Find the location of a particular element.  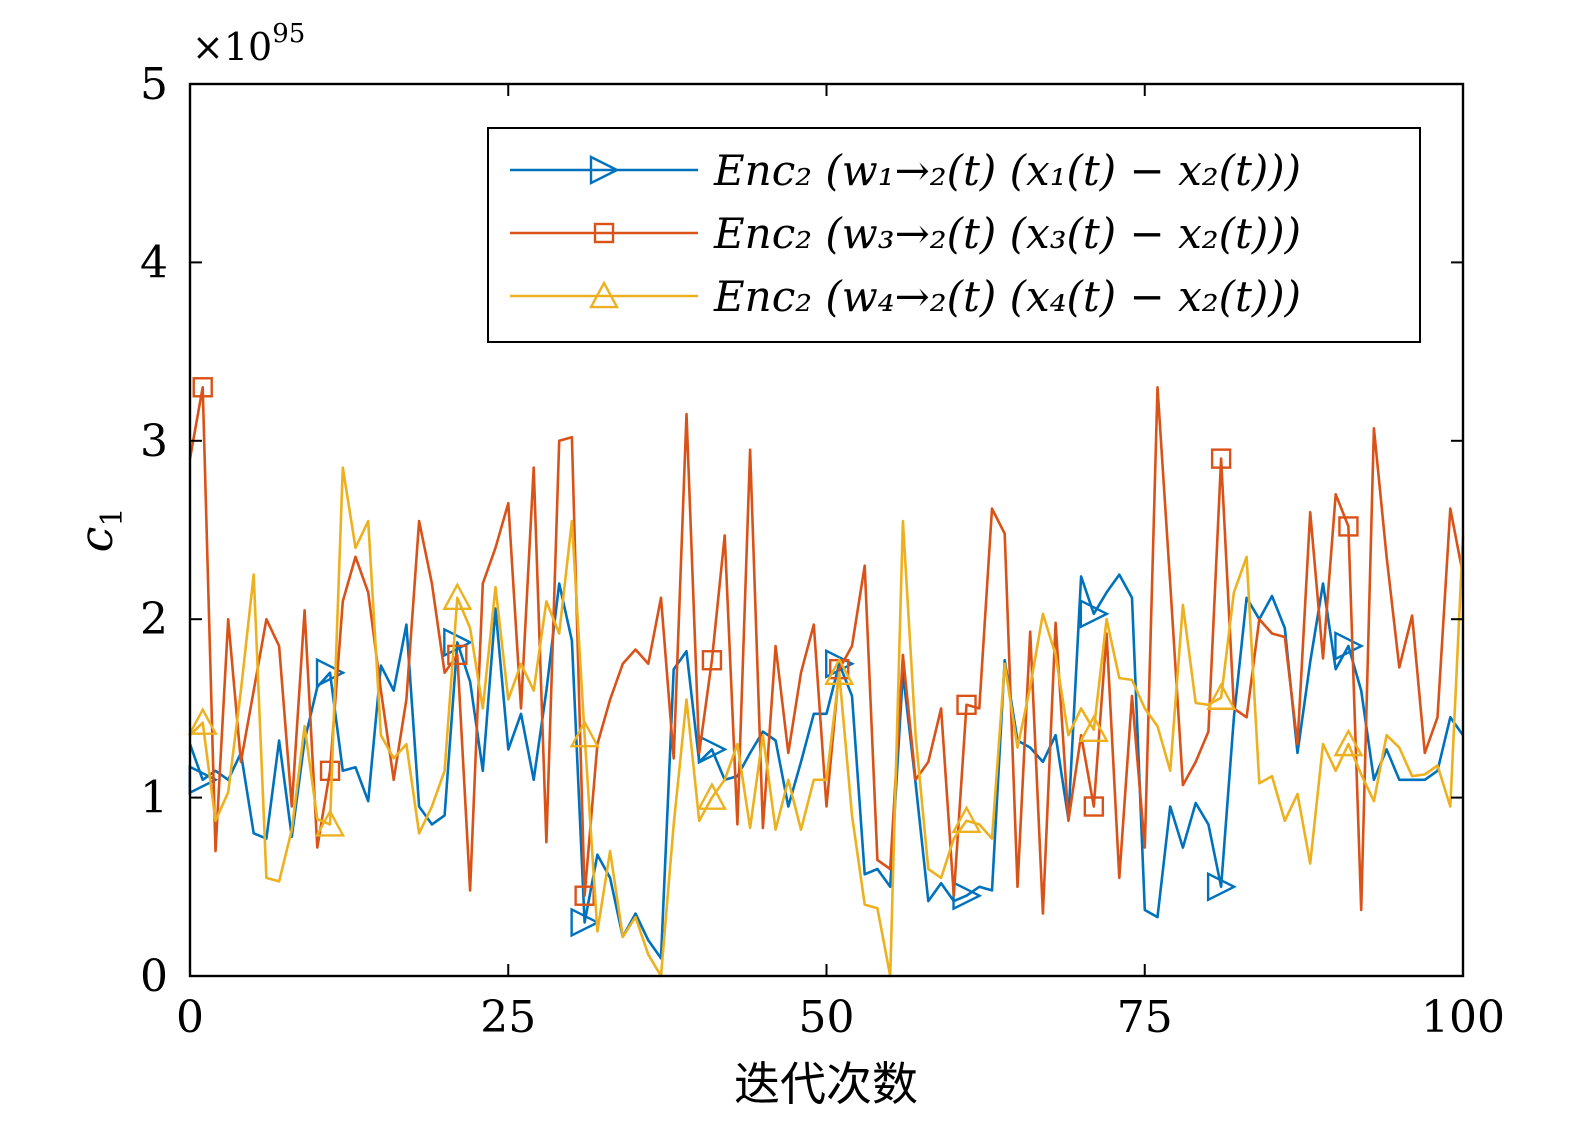

y-multiplier-exponent: 95 is located at coordinates (288, 34).